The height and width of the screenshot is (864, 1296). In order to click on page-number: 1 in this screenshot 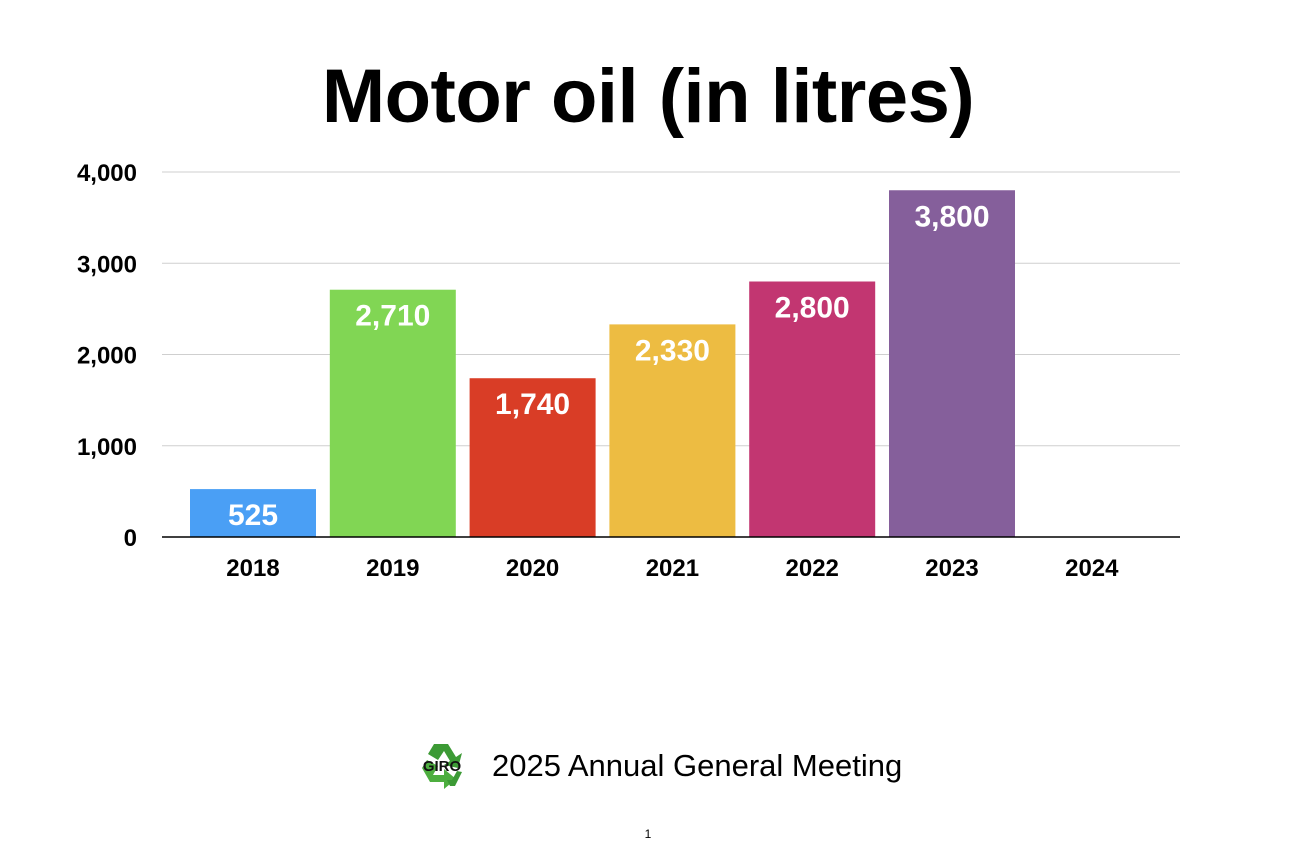, I will do `click(648, 834)`.